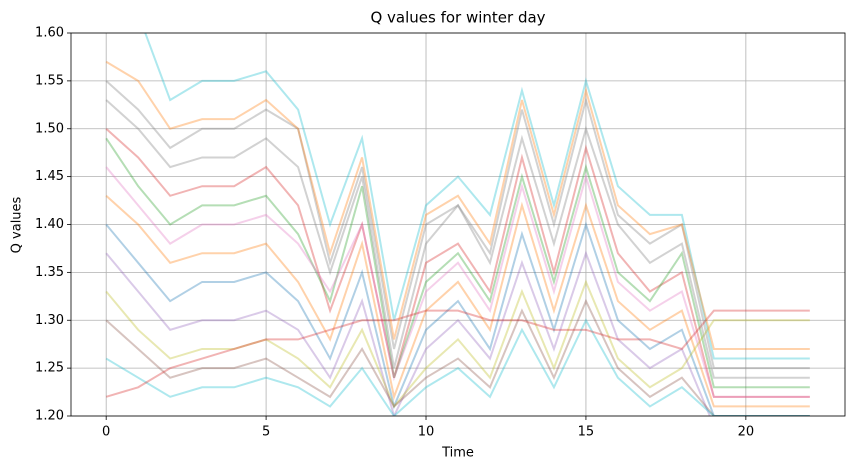  What do you see at coordinates (49, 176) in the screenshot?
I see `y-tick-label: 1.45` at bounding box center [49, 176].